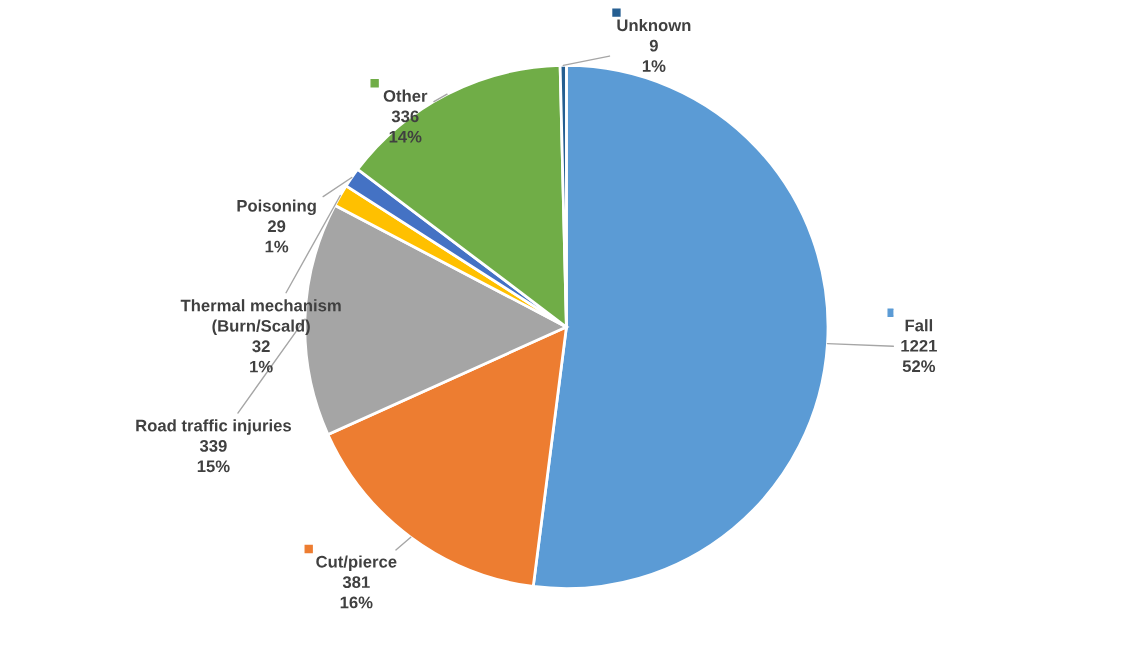  What do you see at coordinates (356, 563) in the screenshot?
I see `legend-label: Cut/pierce` at bounding box center [356, 563].